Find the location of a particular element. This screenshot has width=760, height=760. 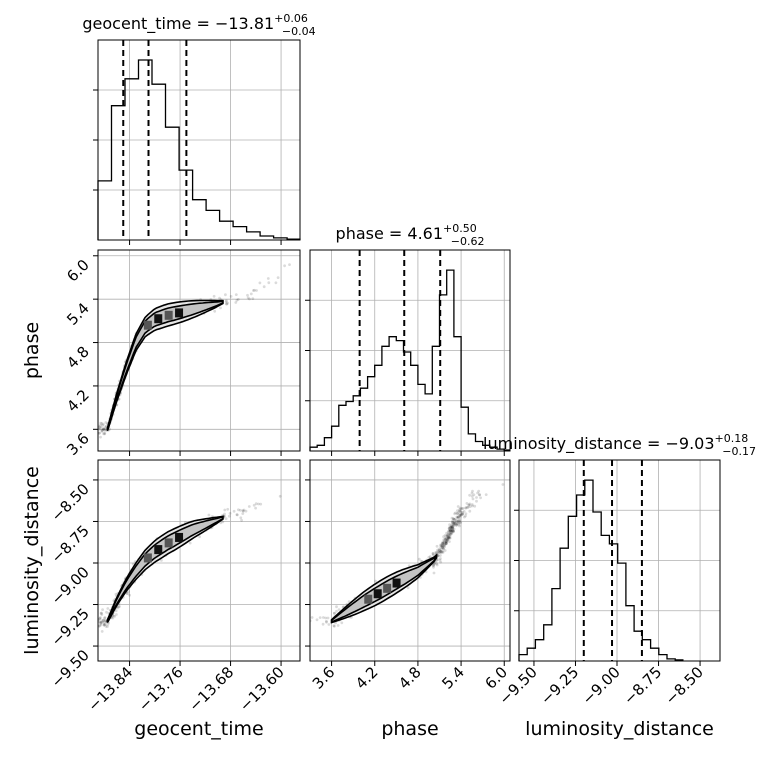

x-tick-label: −13.60 is located at coordinates (262, 689).